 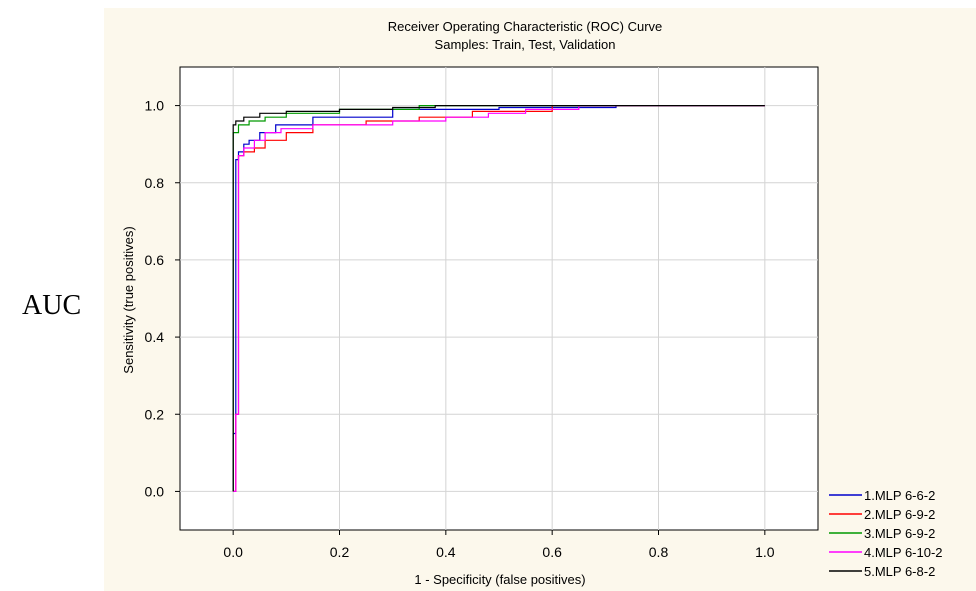 I want to click on x-tick-label: 0.6, so click(x=552, y=552).